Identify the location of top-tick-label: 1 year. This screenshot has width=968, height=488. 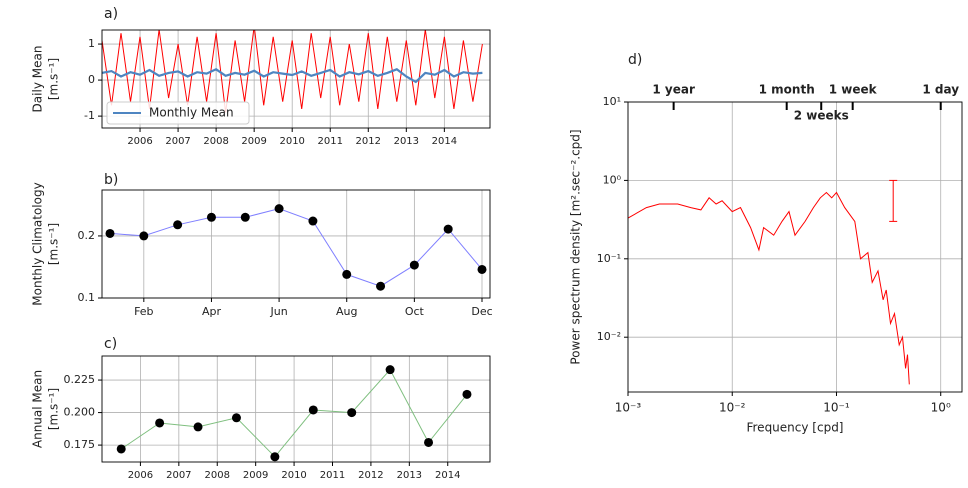
(673, 90).